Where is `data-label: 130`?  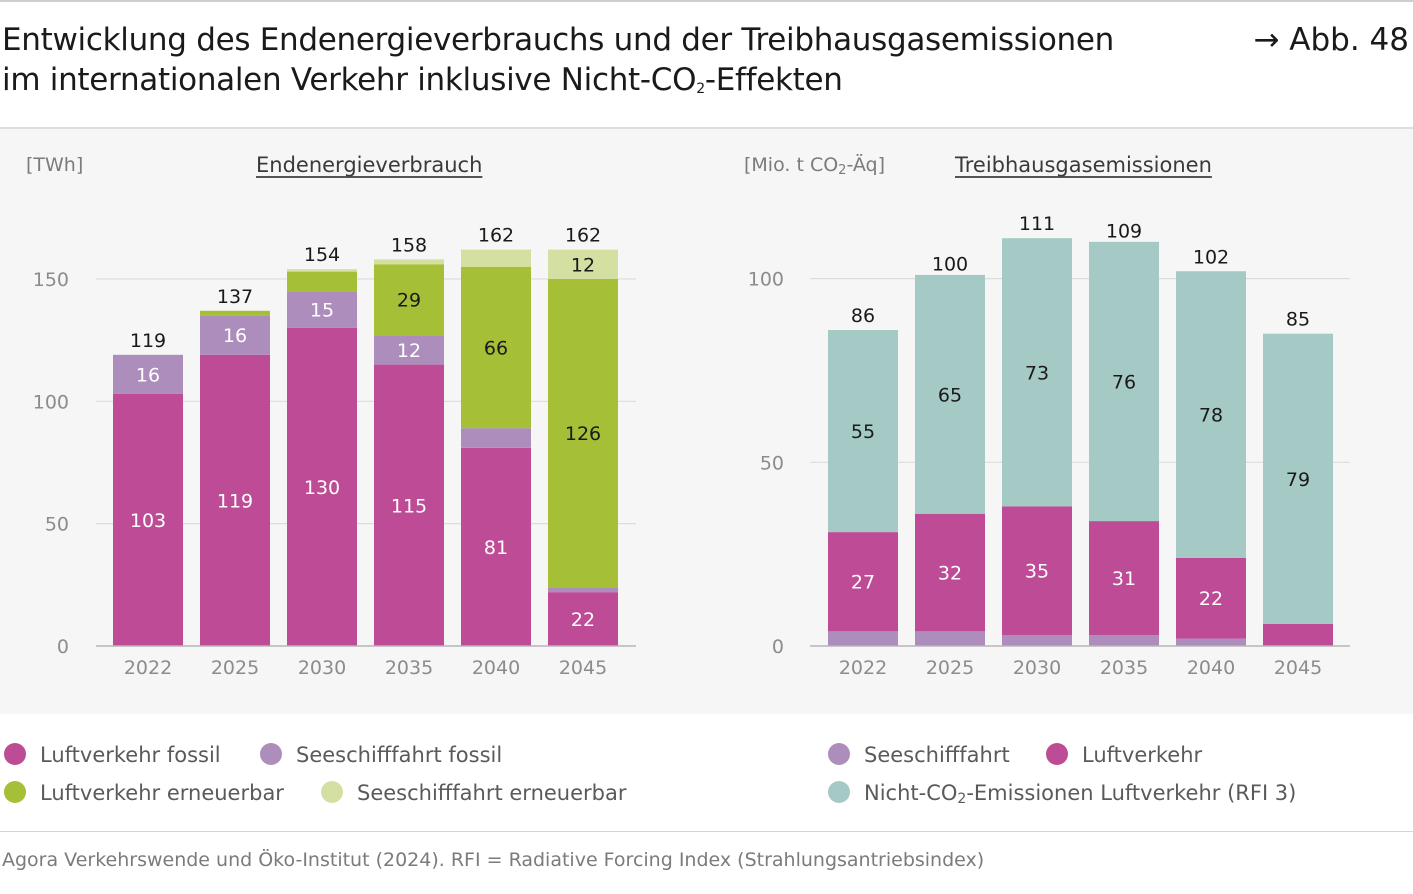 data-label: 130 is located at coordinates (322, 488).